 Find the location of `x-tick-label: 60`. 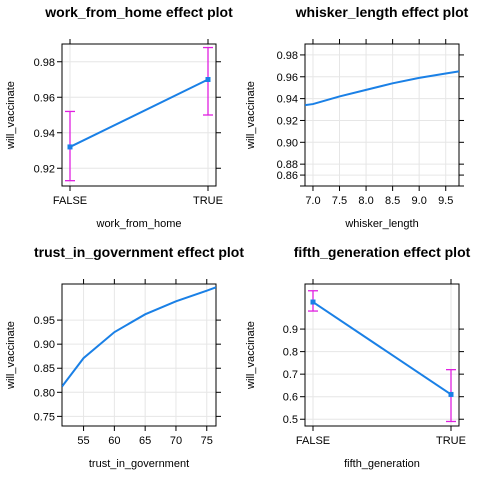

x-tick-label: 60 is located at coordinates (114, 441).